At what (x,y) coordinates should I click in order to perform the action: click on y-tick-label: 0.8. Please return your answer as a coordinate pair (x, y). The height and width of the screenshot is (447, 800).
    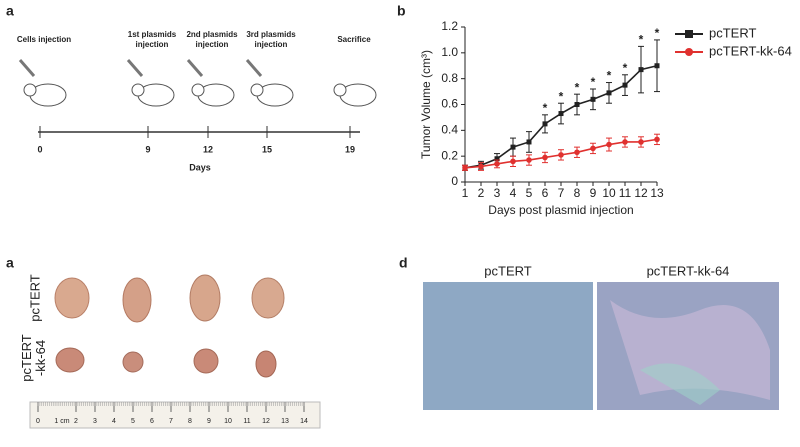
    Looking at the image, I should click on (449, 78).